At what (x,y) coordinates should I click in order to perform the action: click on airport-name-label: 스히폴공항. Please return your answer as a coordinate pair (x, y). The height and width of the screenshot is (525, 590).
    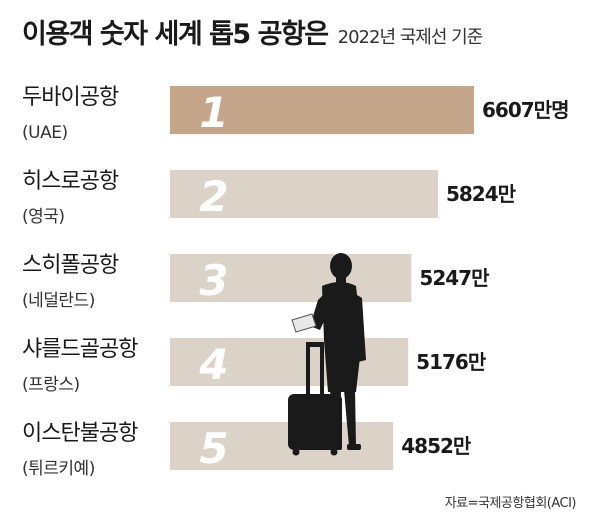
    Looking at the image, I should click on (70, 265).